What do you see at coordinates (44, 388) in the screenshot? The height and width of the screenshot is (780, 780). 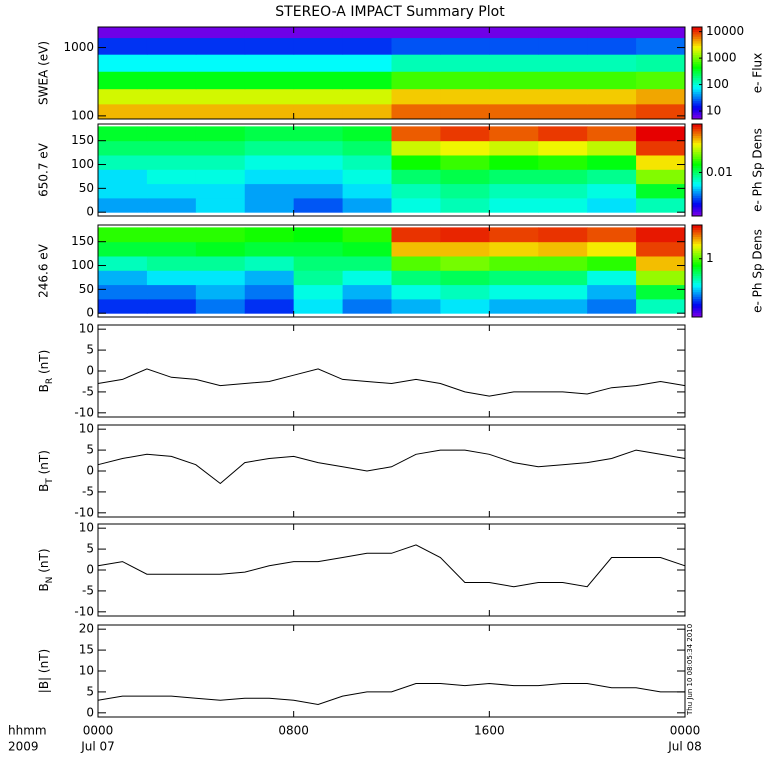 I see `y-axis-label-part: B` at bounding box center [44, 388].